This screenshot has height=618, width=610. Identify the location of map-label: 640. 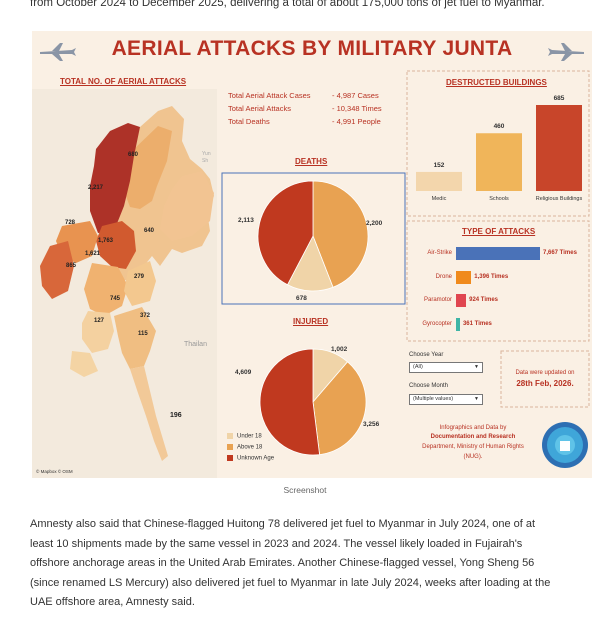
(149, 231).